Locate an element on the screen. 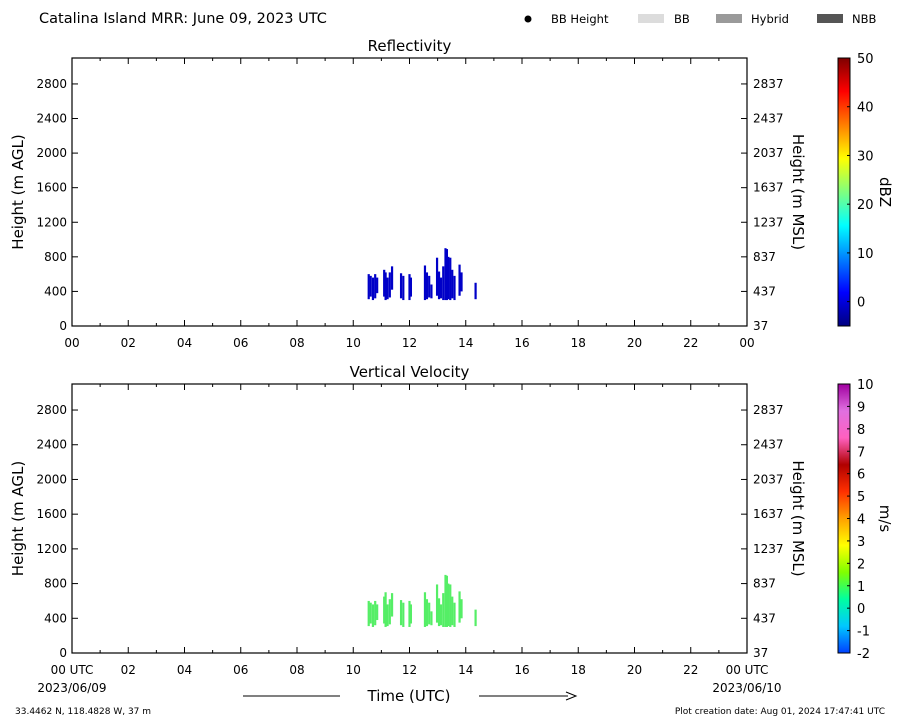  y-tick-label-right: 2037 is located at coordinates (768, 479).